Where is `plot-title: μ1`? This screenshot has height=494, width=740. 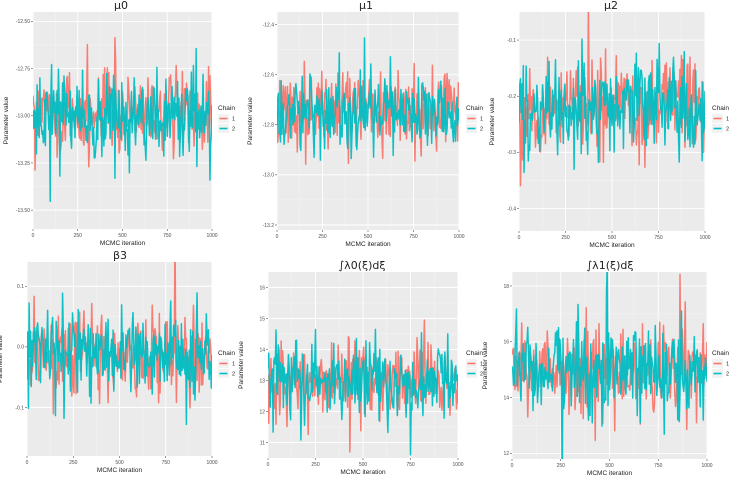 plot-title: μ1 is located at coordinates (366, 6).